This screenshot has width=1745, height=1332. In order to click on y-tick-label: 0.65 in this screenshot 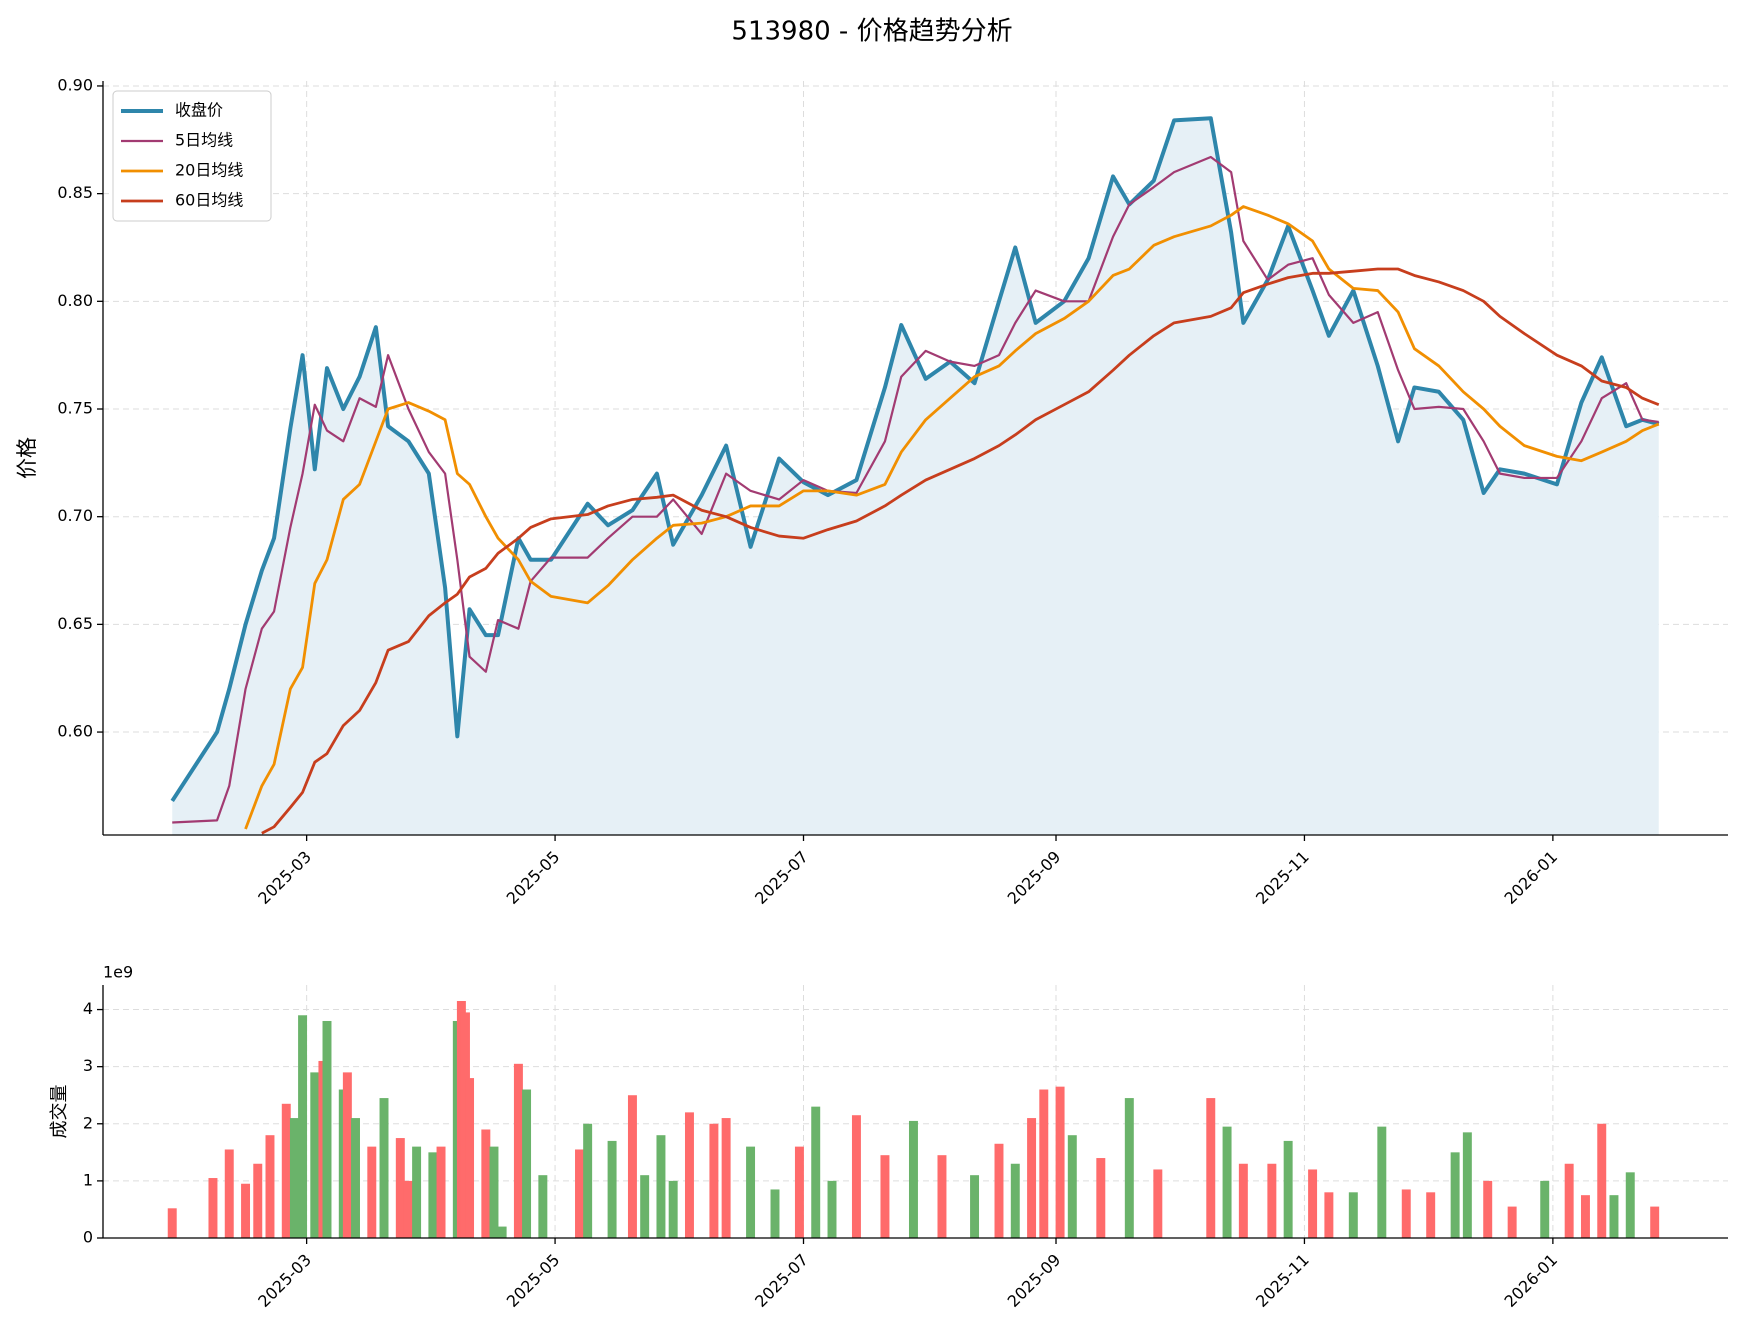, I will do `click(75, 623)`.